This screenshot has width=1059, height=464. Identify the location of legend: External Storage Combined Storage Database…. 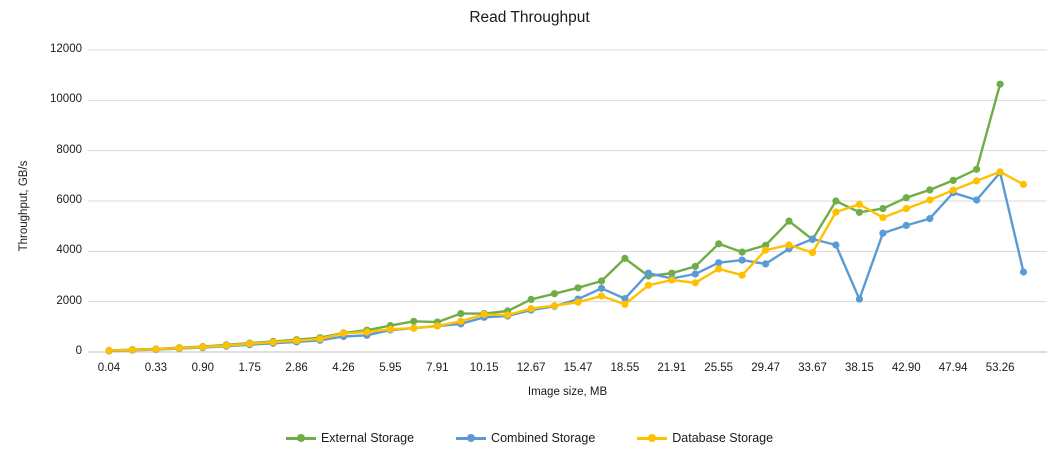
(529, 438).